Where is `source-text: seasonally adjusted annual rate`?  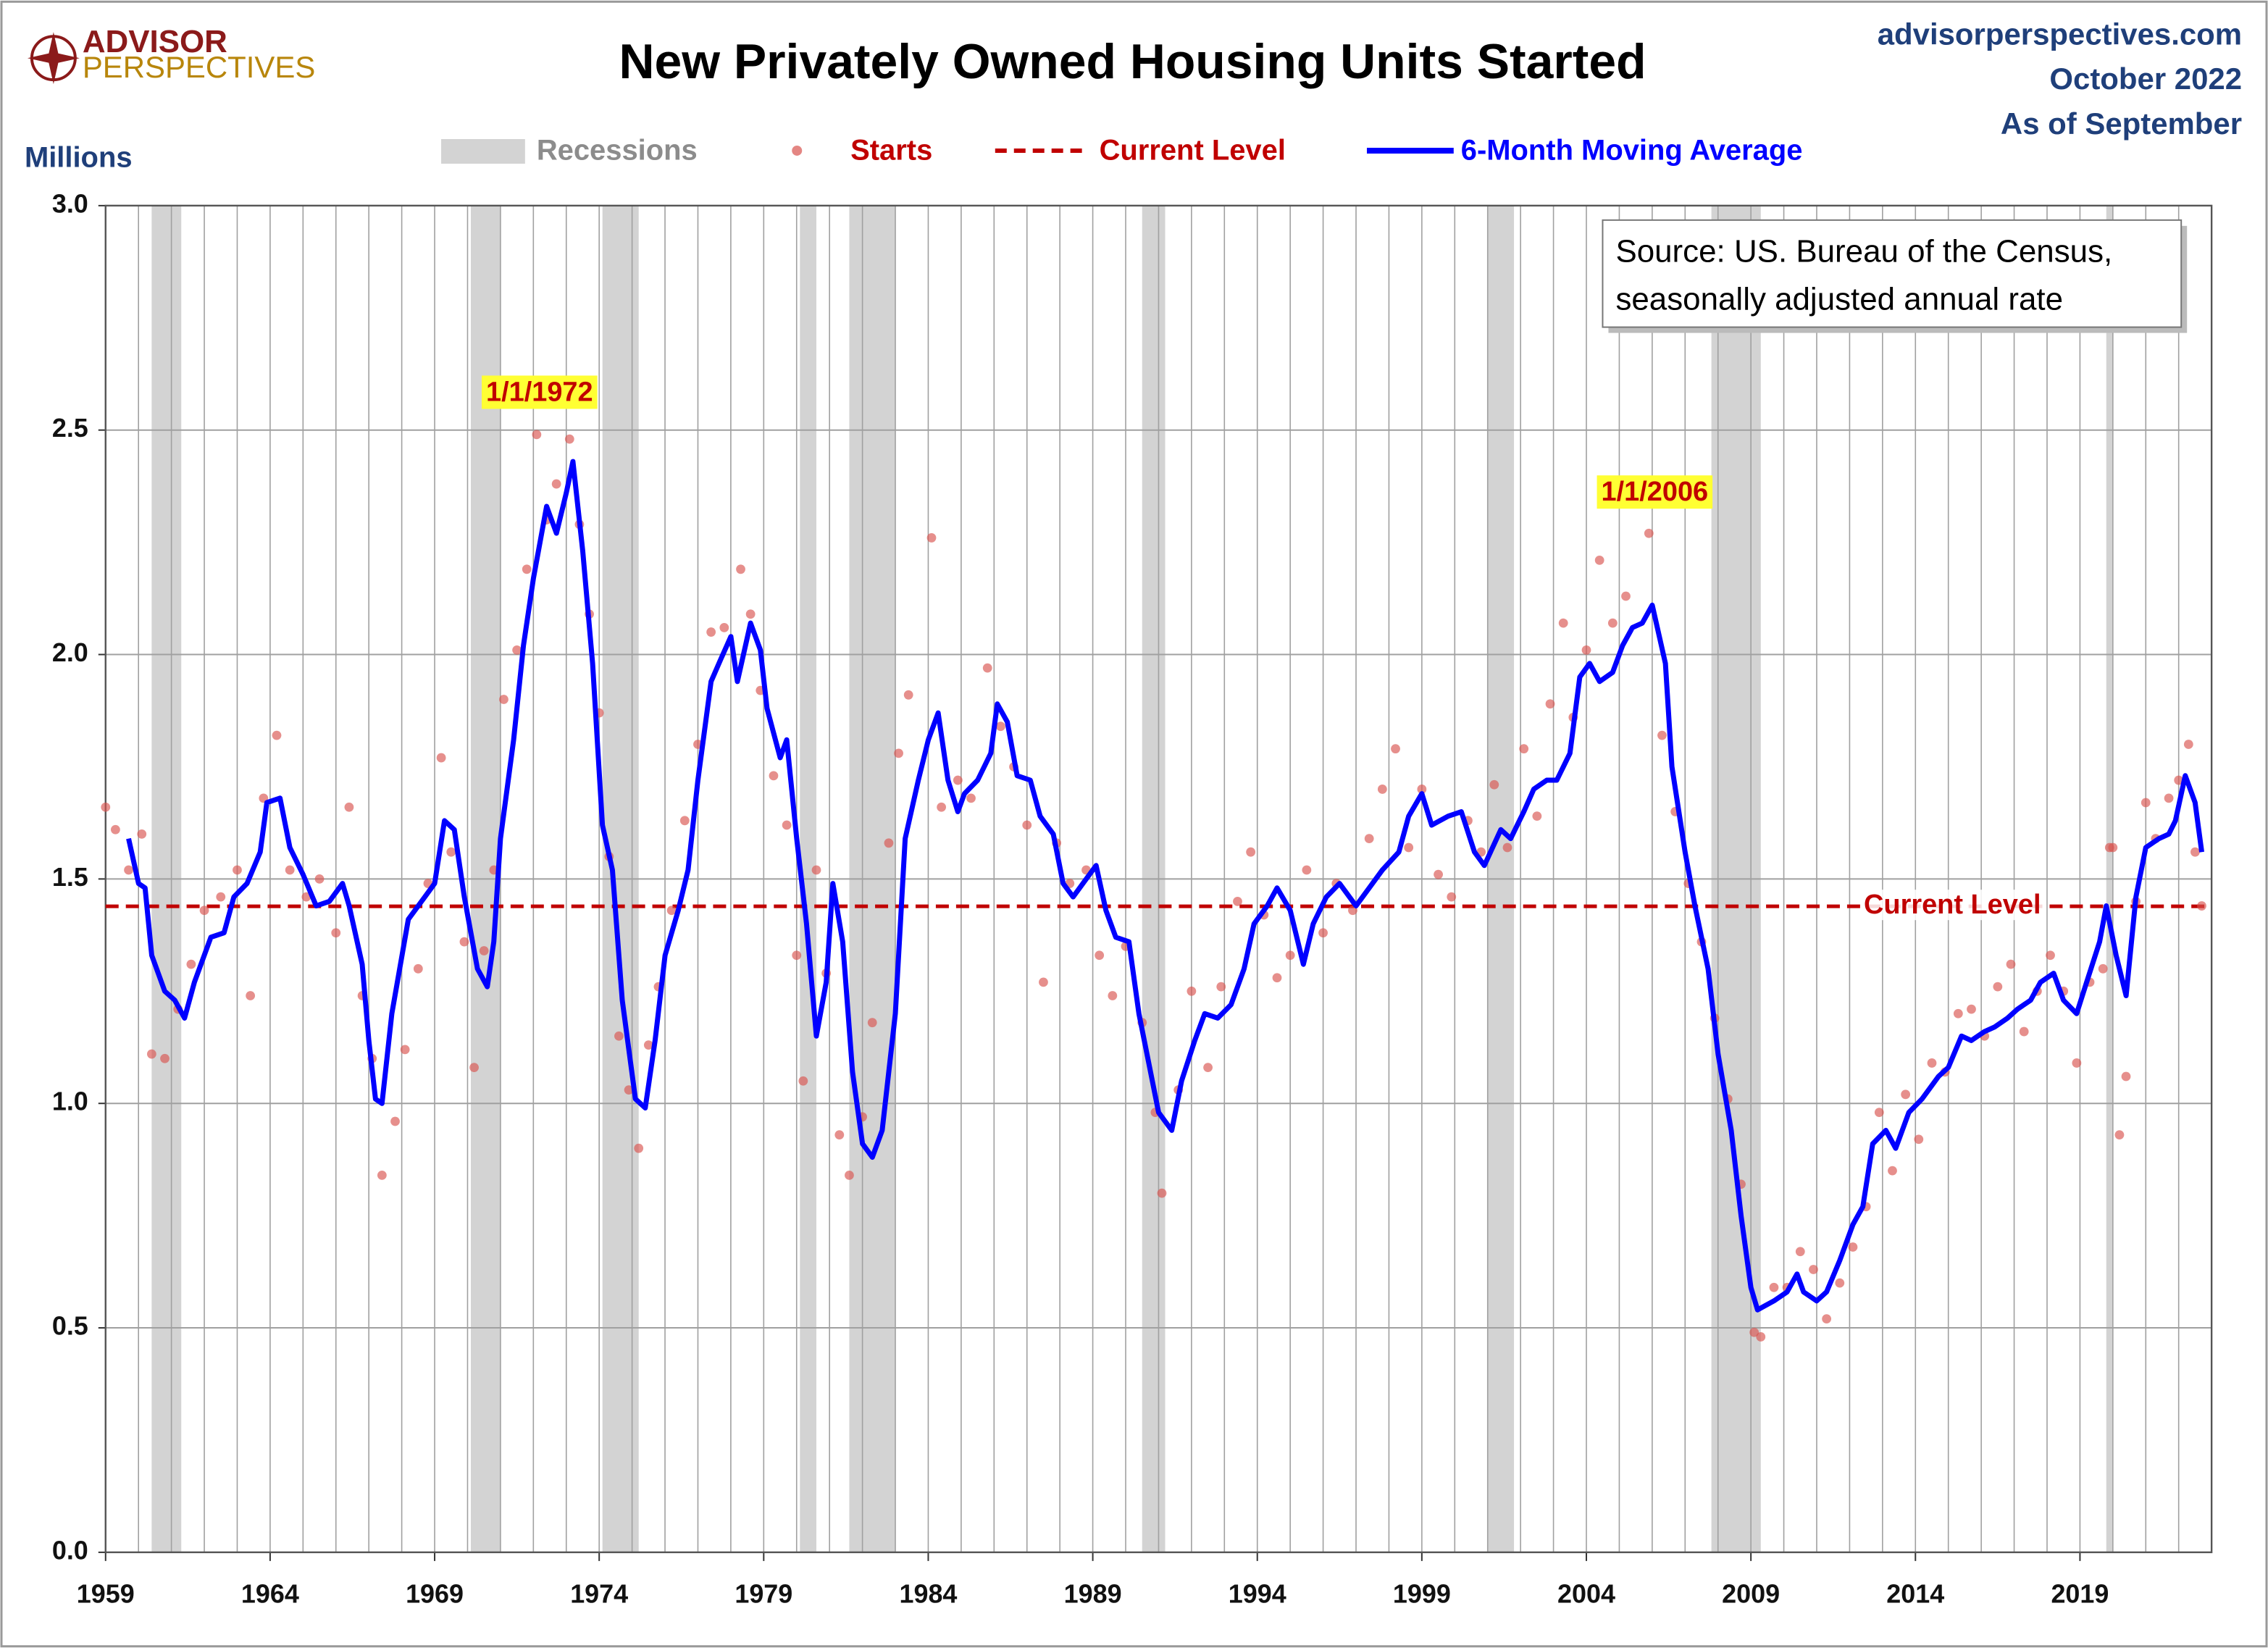 source-text: seasonally adjusted annual rate is located at coordinates (1839, 299).